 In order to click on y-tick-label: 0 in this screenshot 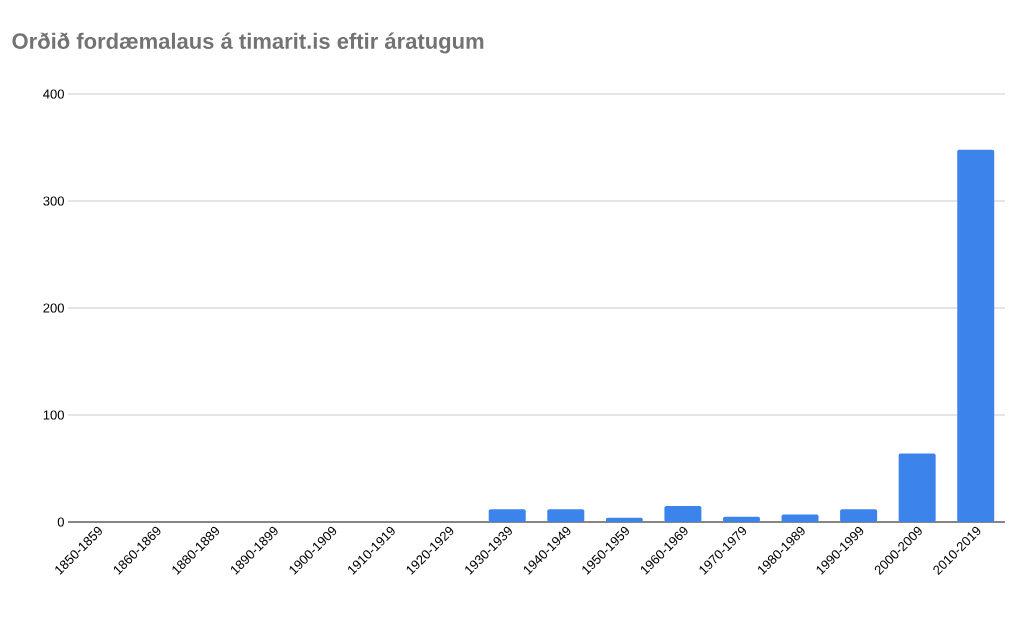, I will do `click(60, 522)`.